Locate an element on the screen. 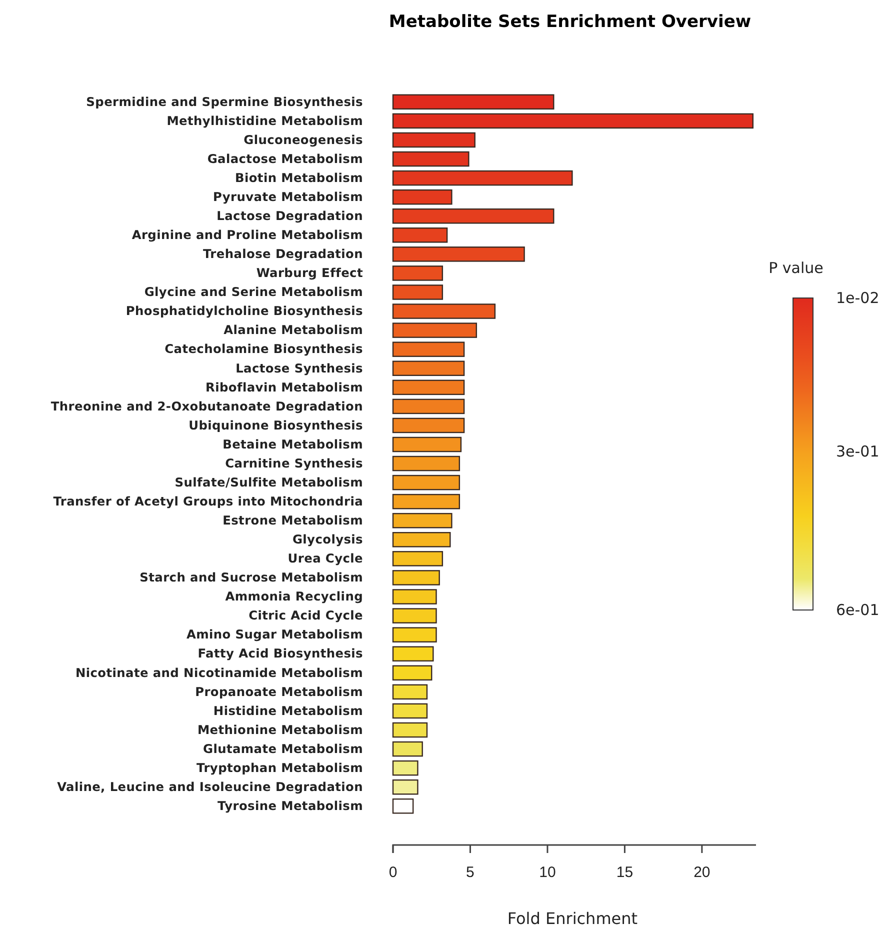 This screenshot has width=893, height=929. y-tick-label: Phosphatidylcholine Biosynthesis is located at coordinates (244, 311).